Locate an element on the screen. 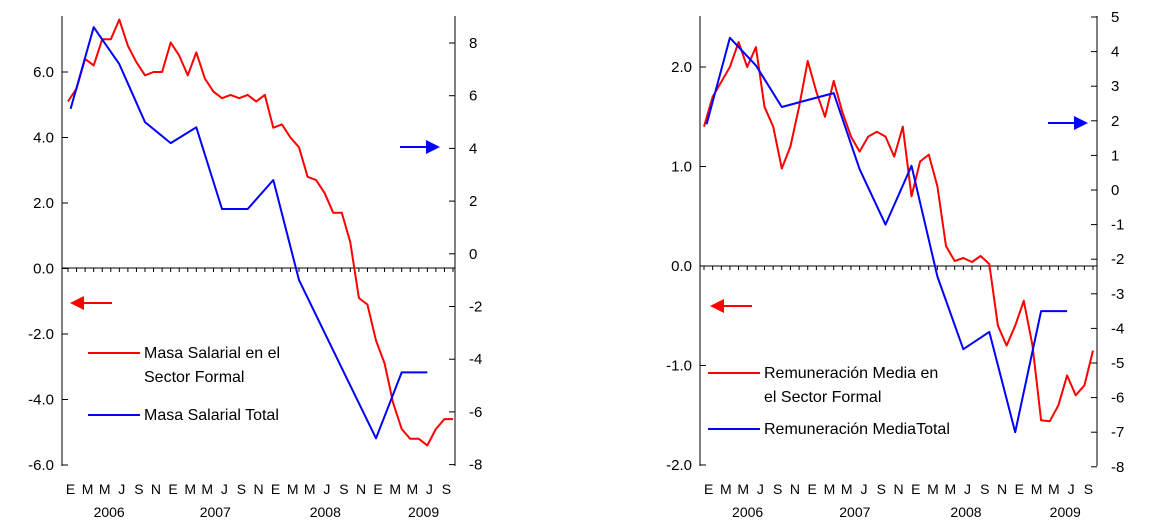  left-axis-tick-label: -1.0 is located at coordinates (679, 366).